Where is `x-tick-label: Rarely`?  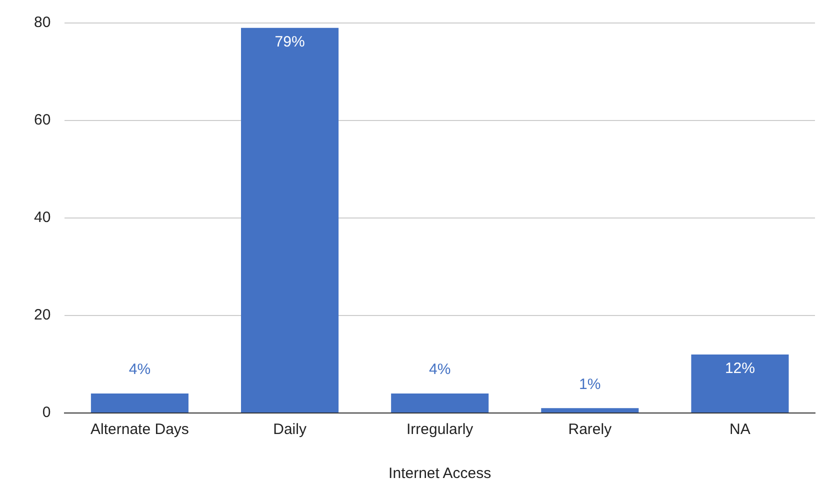
x-tick-label: Rarely is located at coordinates (590, 429).